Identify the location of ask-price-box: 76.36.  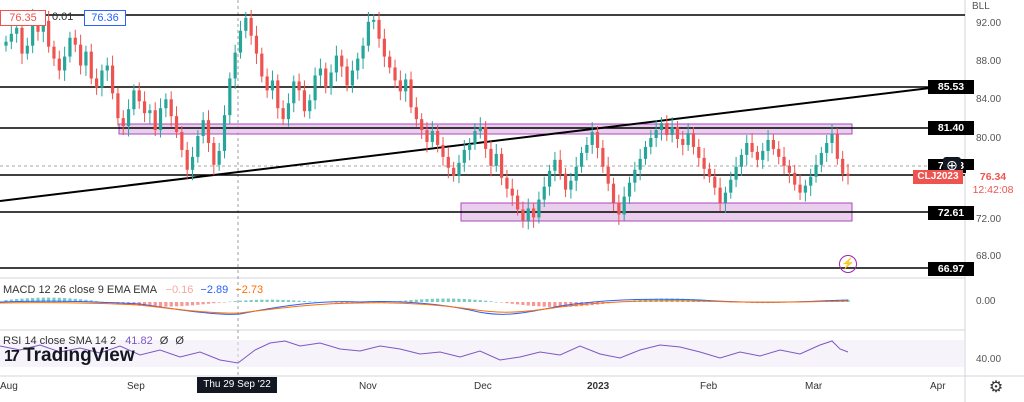
(105, 18).